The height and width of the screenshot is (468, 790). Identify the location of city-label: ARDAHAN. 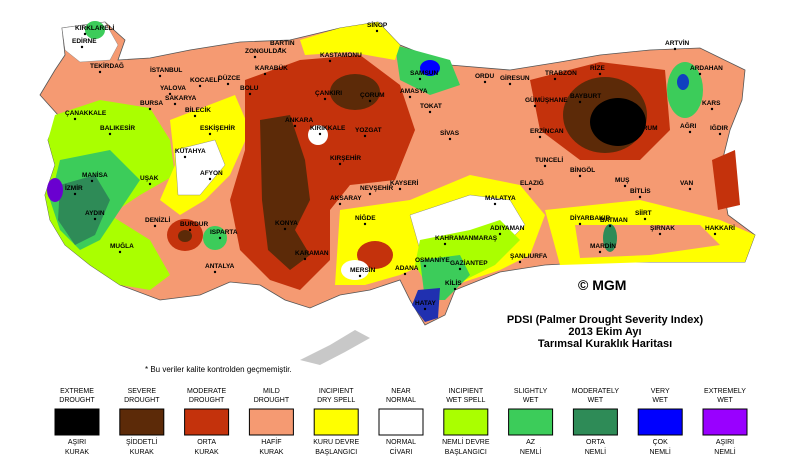
(706, 68).